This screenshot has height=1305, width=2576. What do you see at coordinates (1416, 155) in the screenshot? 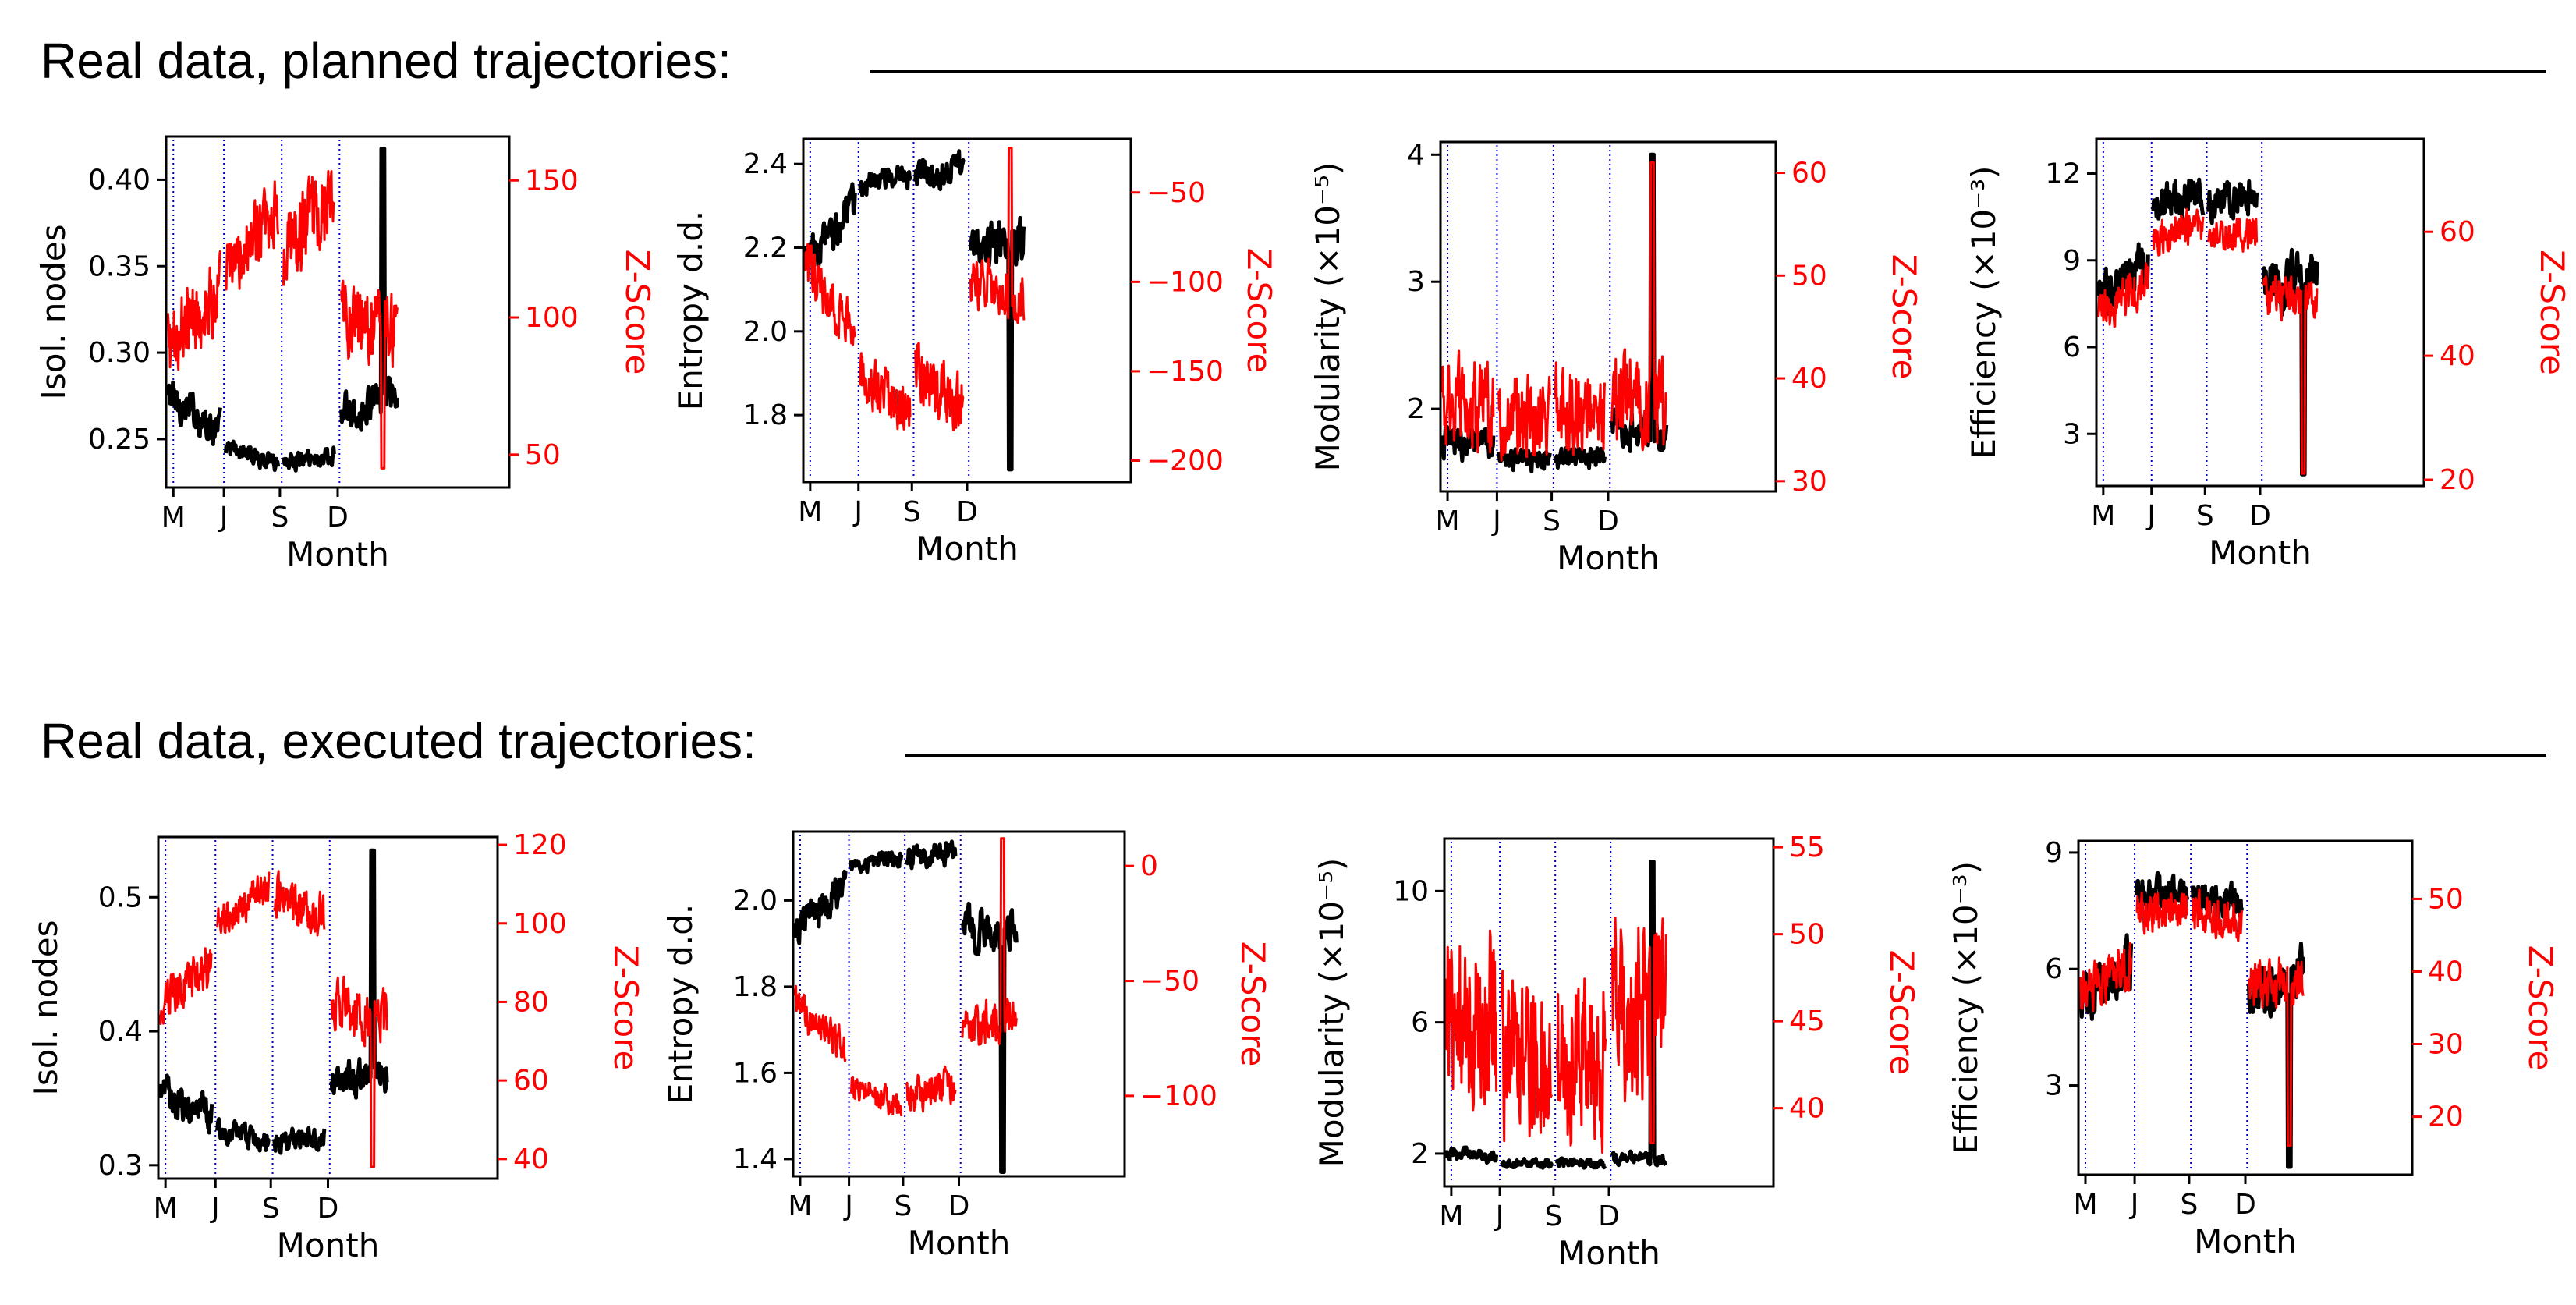
I see `y-tick-label: 4` at bounding box center [1416, 155].